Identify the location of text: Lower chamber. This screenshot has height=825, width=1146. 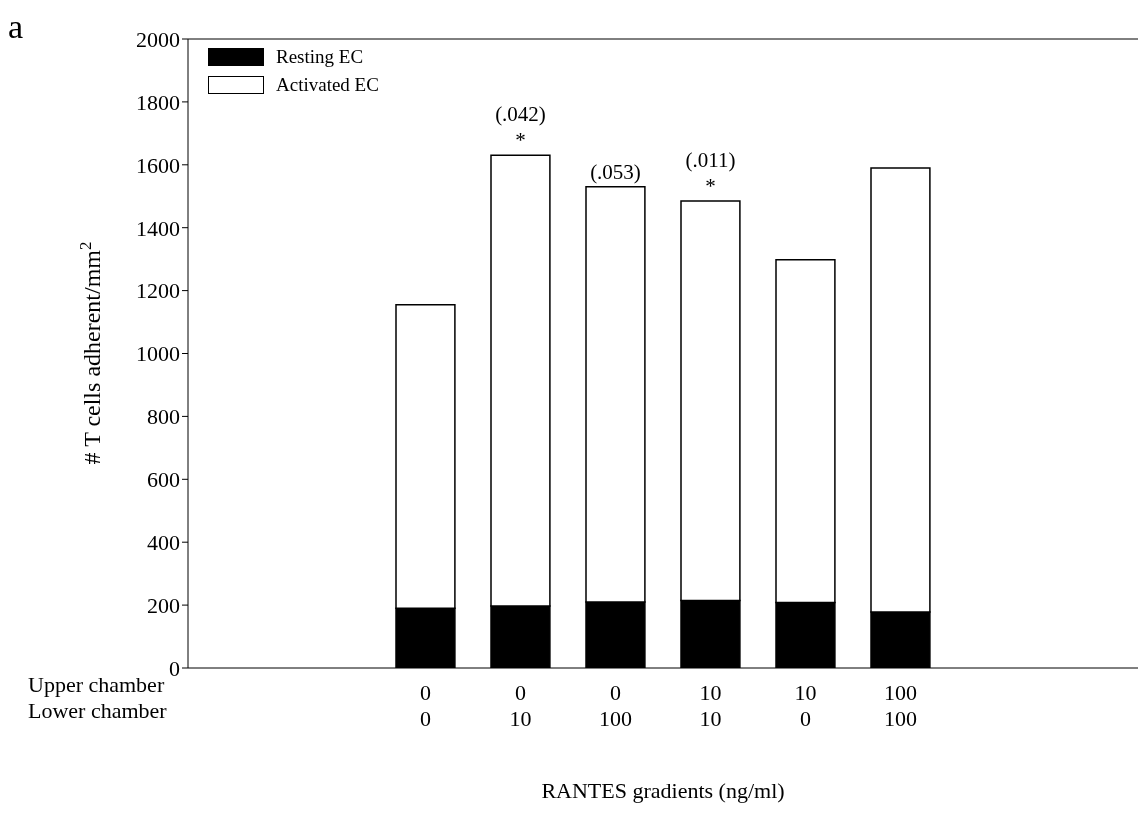
(98, 710).